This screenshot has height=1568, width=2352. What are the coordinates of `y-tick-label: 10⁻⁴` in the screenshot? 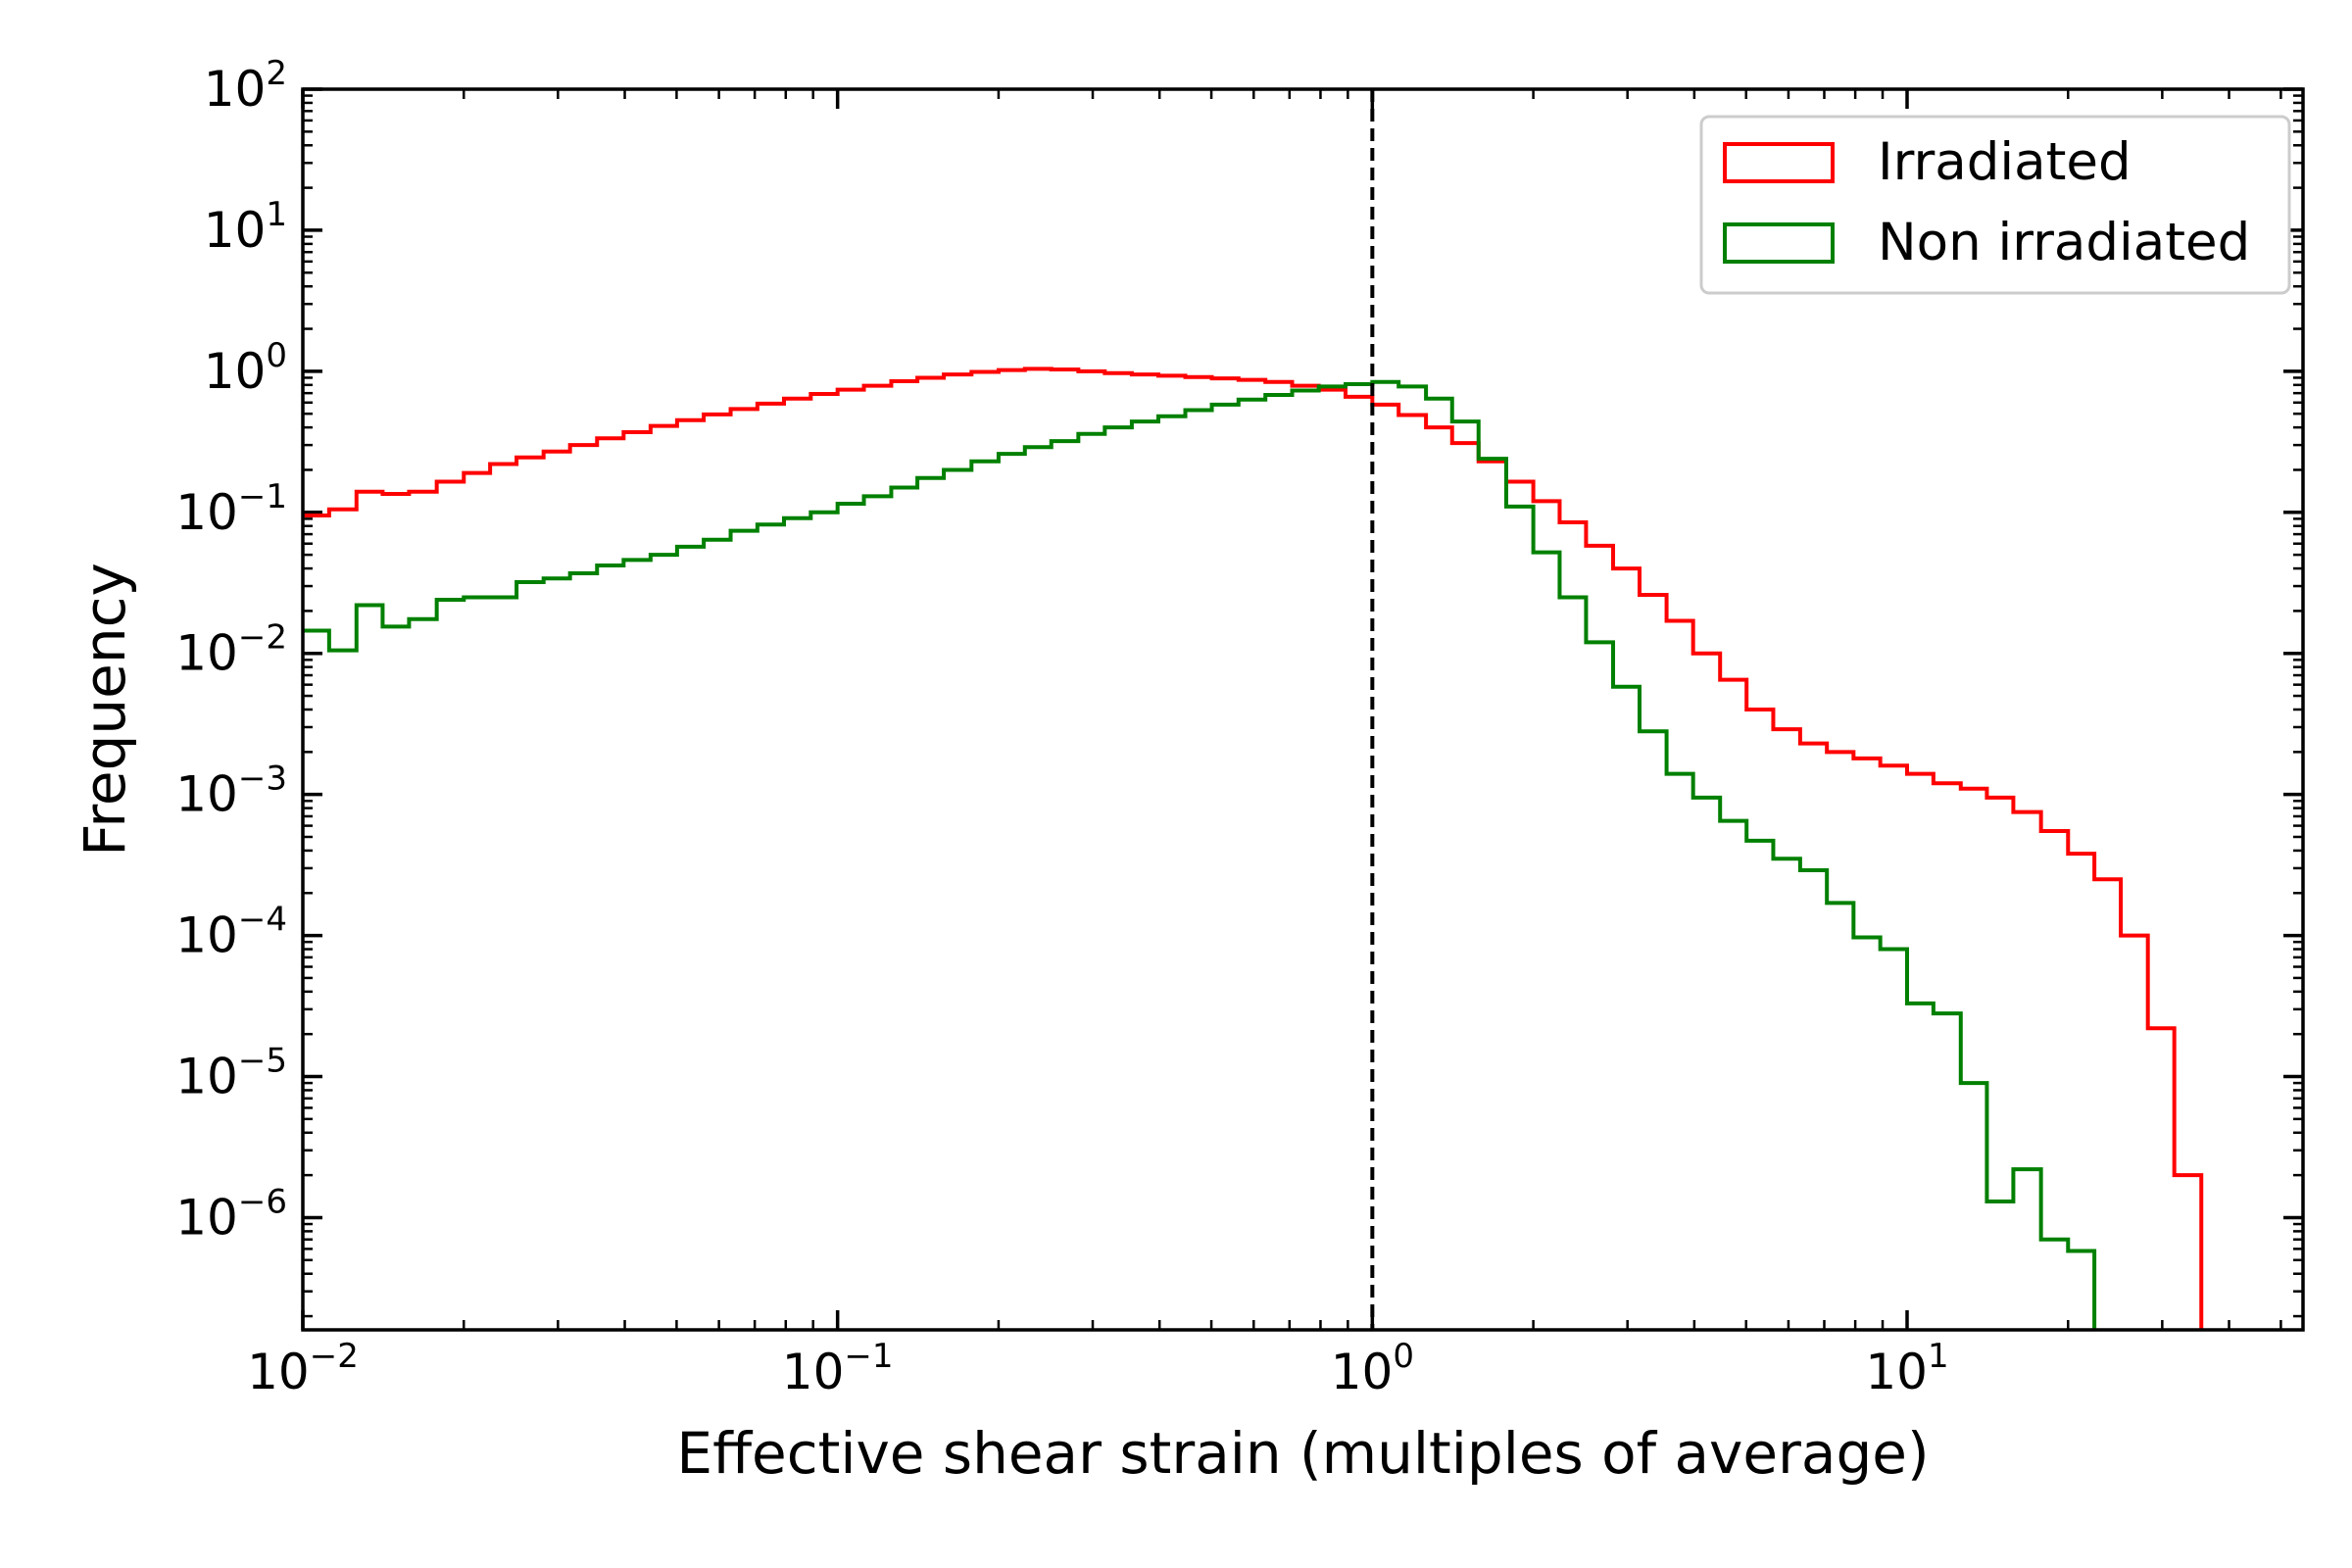 It's located at (231, 932).